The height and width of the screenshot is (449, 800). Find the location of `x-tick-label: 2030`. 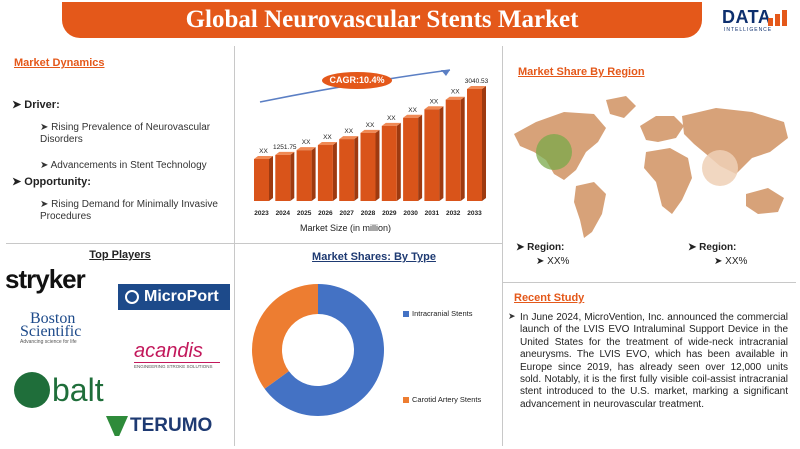

x-tick-label: 2030 is located at coordinates (410, 213).